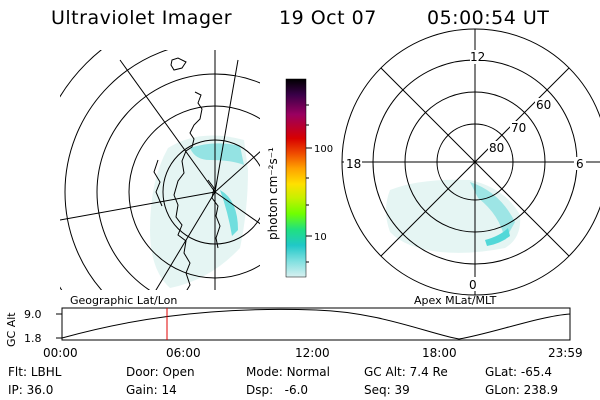  I want to click on mlt-label-12: 12, so click(477, 57).